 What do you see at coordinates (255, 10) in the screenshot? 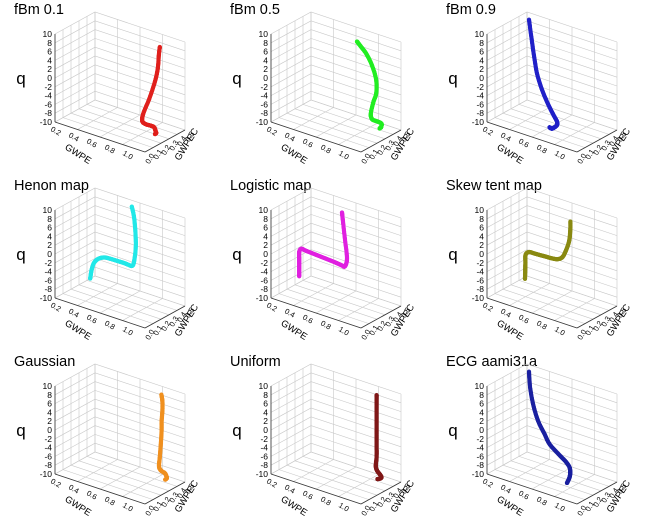
I see `chart-title: fBm 0.5` at bounding box center [255, 10].